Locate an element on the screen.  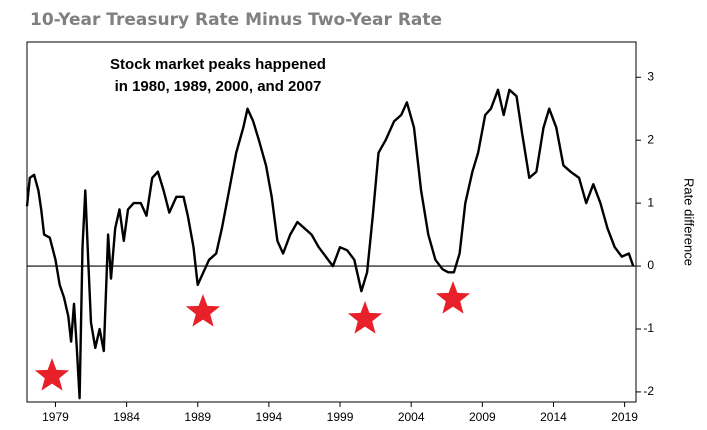
x-tick-label: 2014 is located at coordinates (553, 417).